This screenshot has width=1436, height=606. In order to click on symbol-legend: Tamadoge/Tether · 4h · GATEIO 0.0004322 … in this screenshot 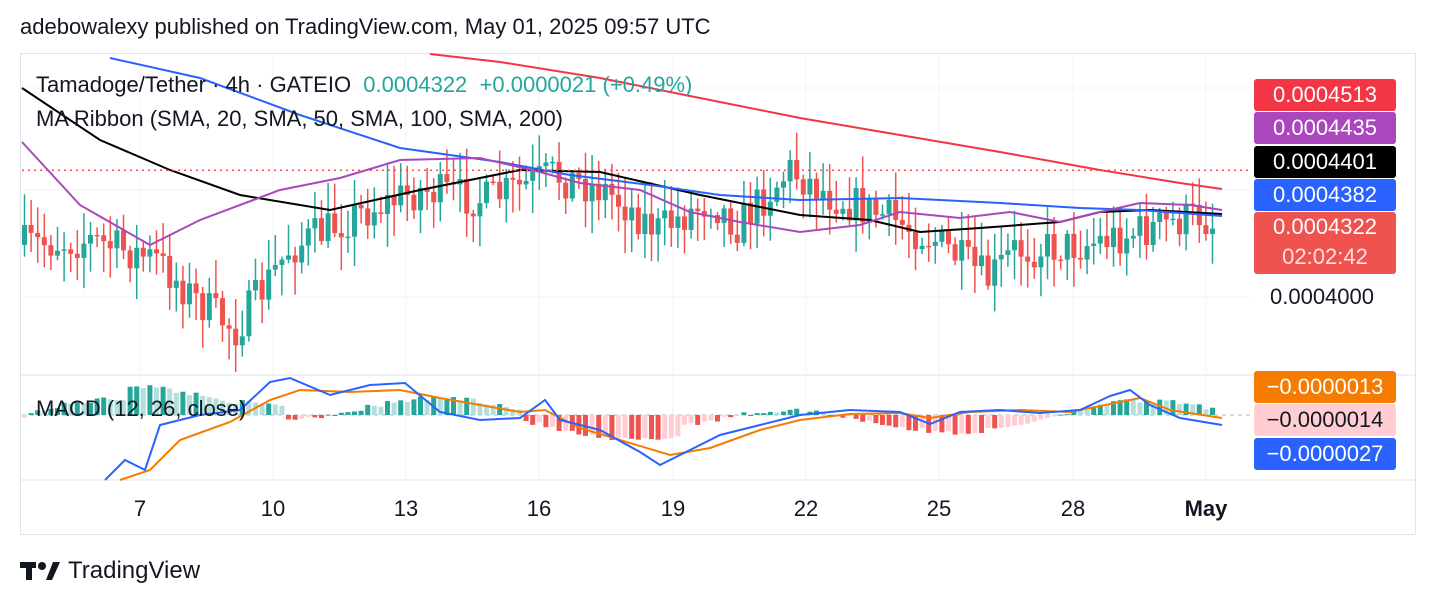, I will do `click(364, 85)`.